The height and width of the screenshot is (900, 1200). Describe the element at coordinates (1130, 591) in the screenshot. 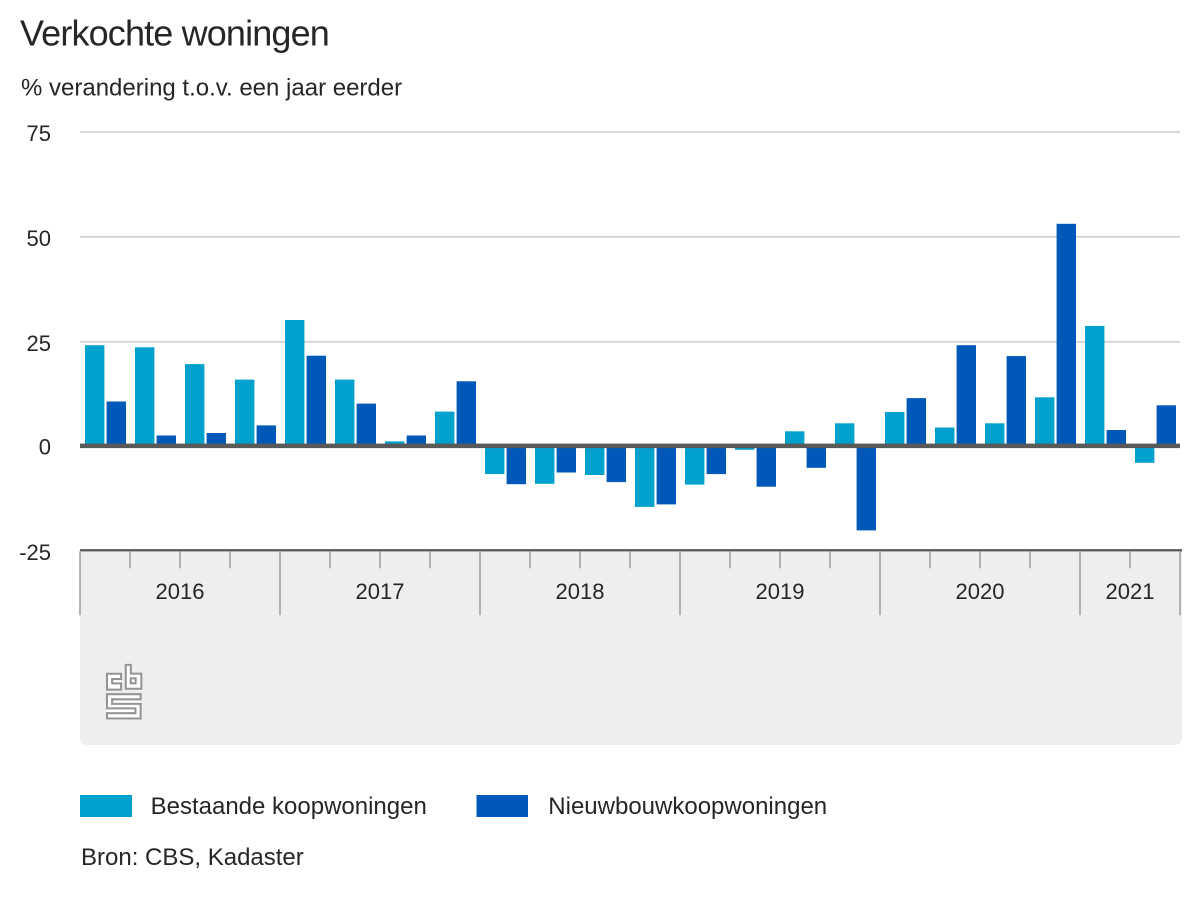

I see `svg-text: 2021` at that location.